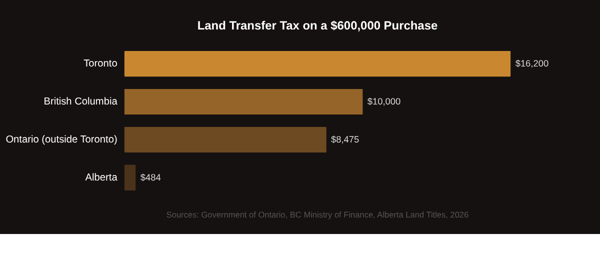  Describe the element at coordinates (62, 140) in the screenshot. I see `y-tick-label: Ontario (outside Toronto)` at that location.